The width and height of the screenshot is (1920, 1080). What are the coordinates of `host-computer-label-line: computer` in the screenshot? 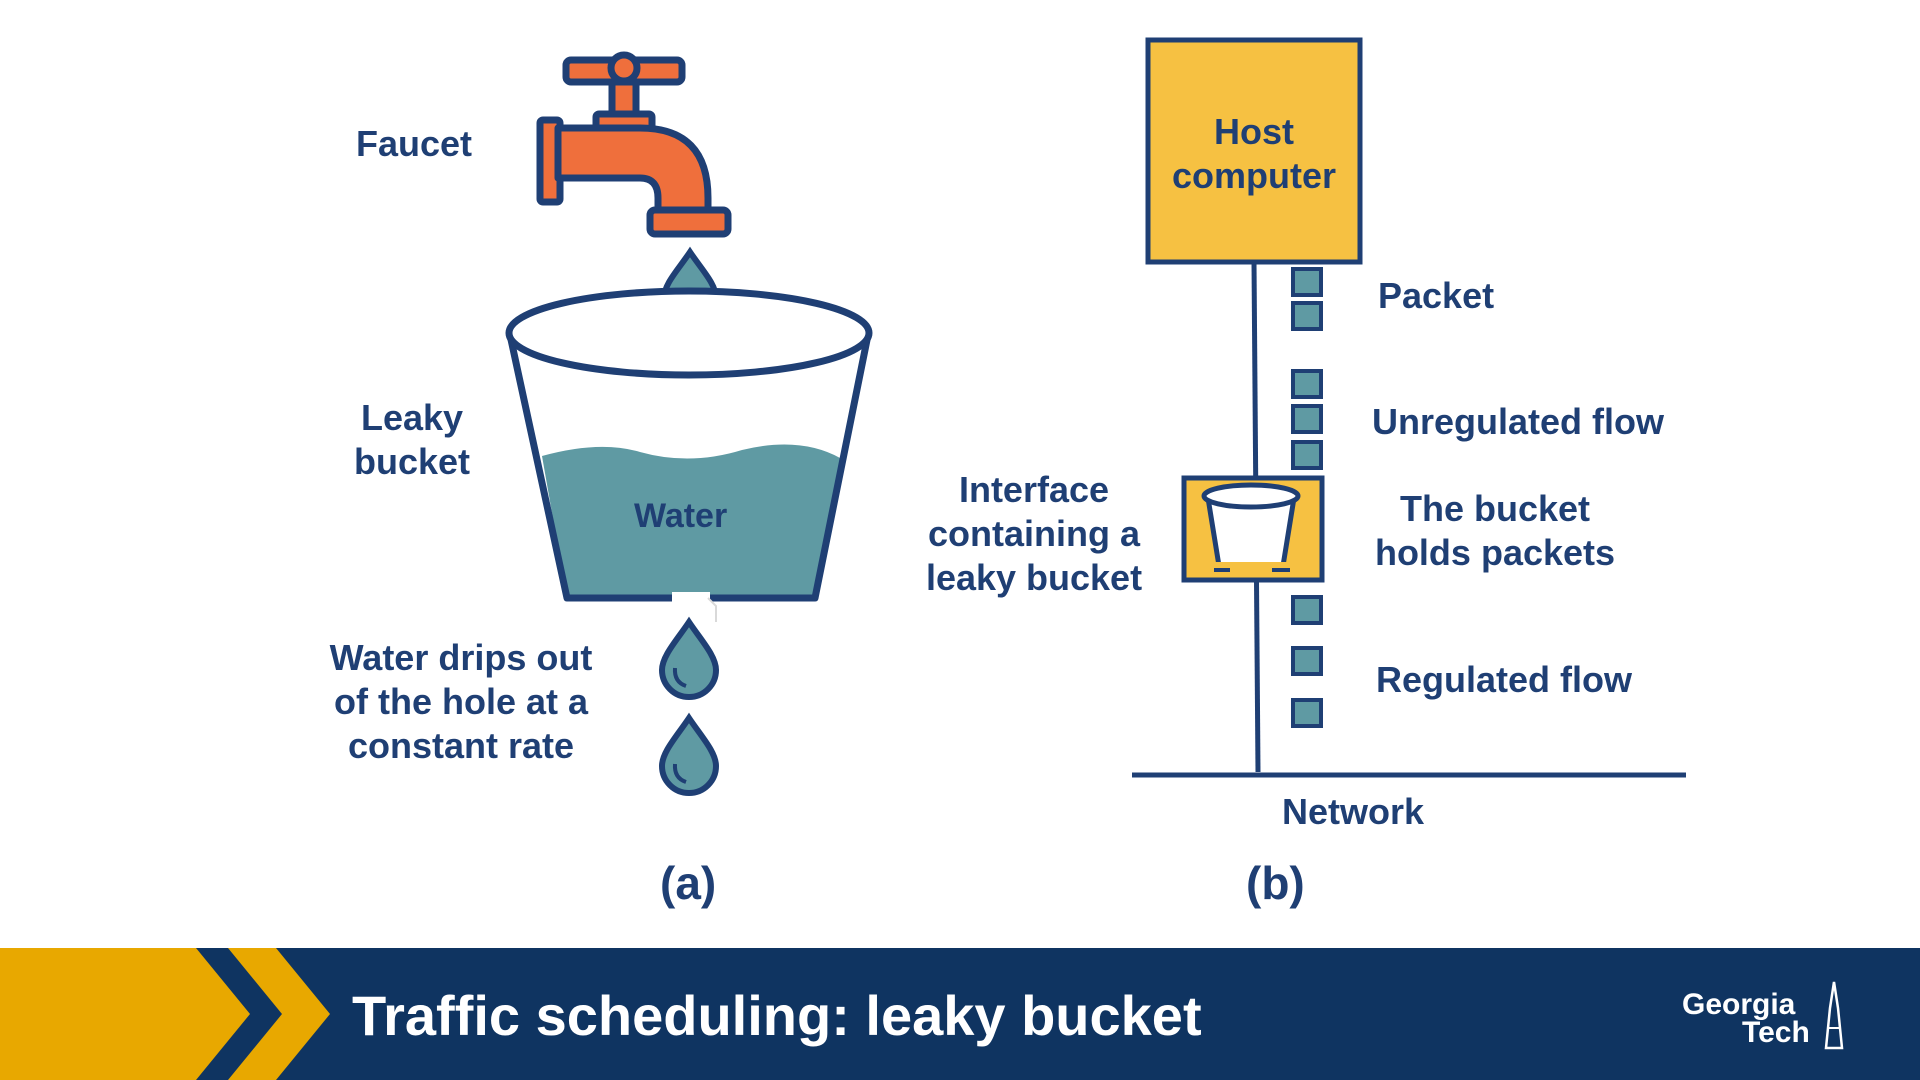 It's located at (1254, 175).